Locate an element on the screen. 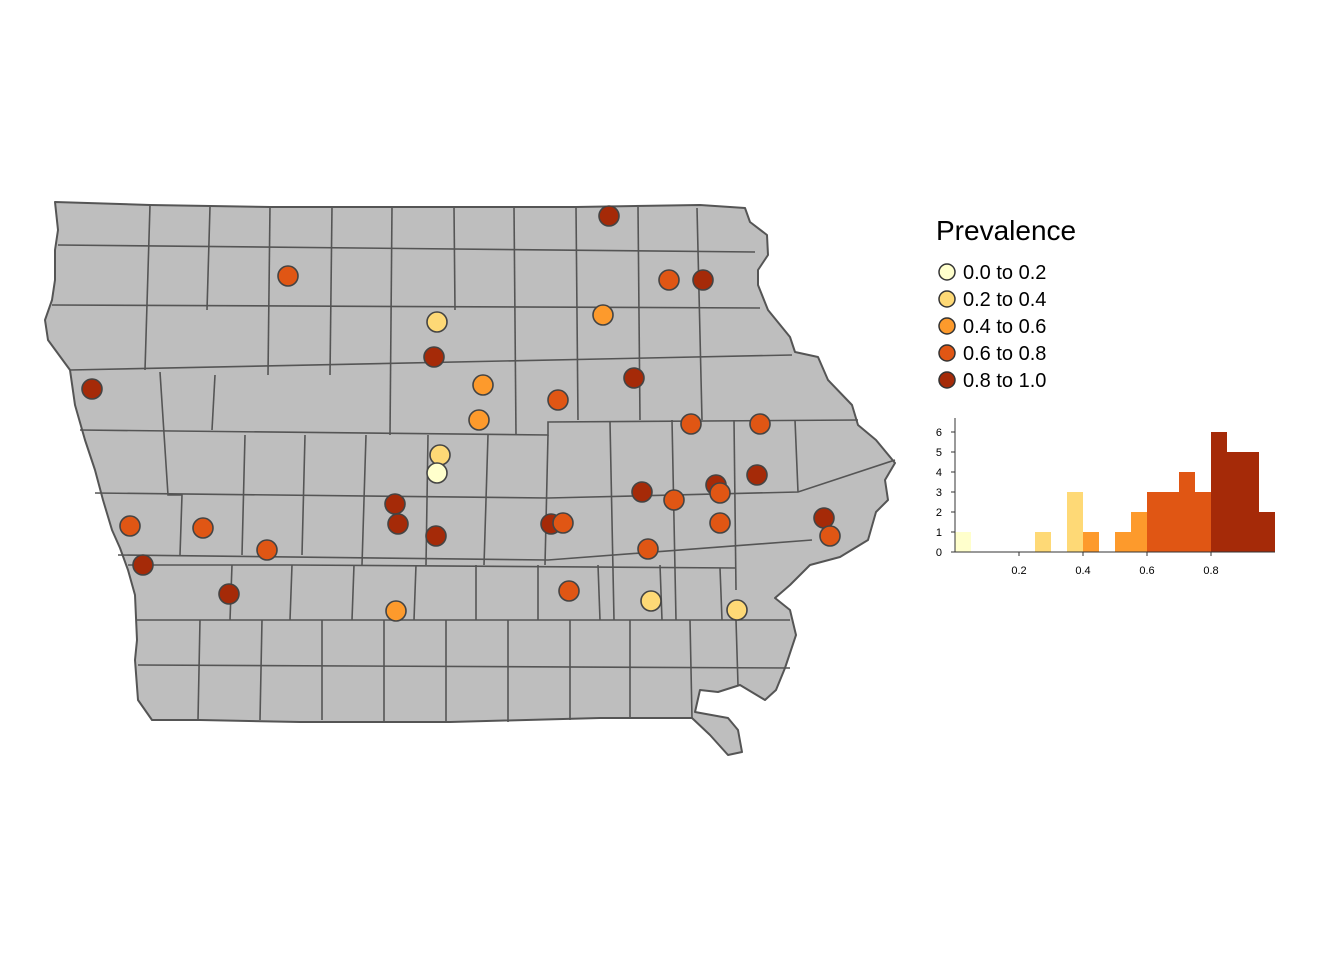 This screenshot has width=1344, height=960. legend-label: 0.2 to 0.4 is located at coordinates (1004, 300).